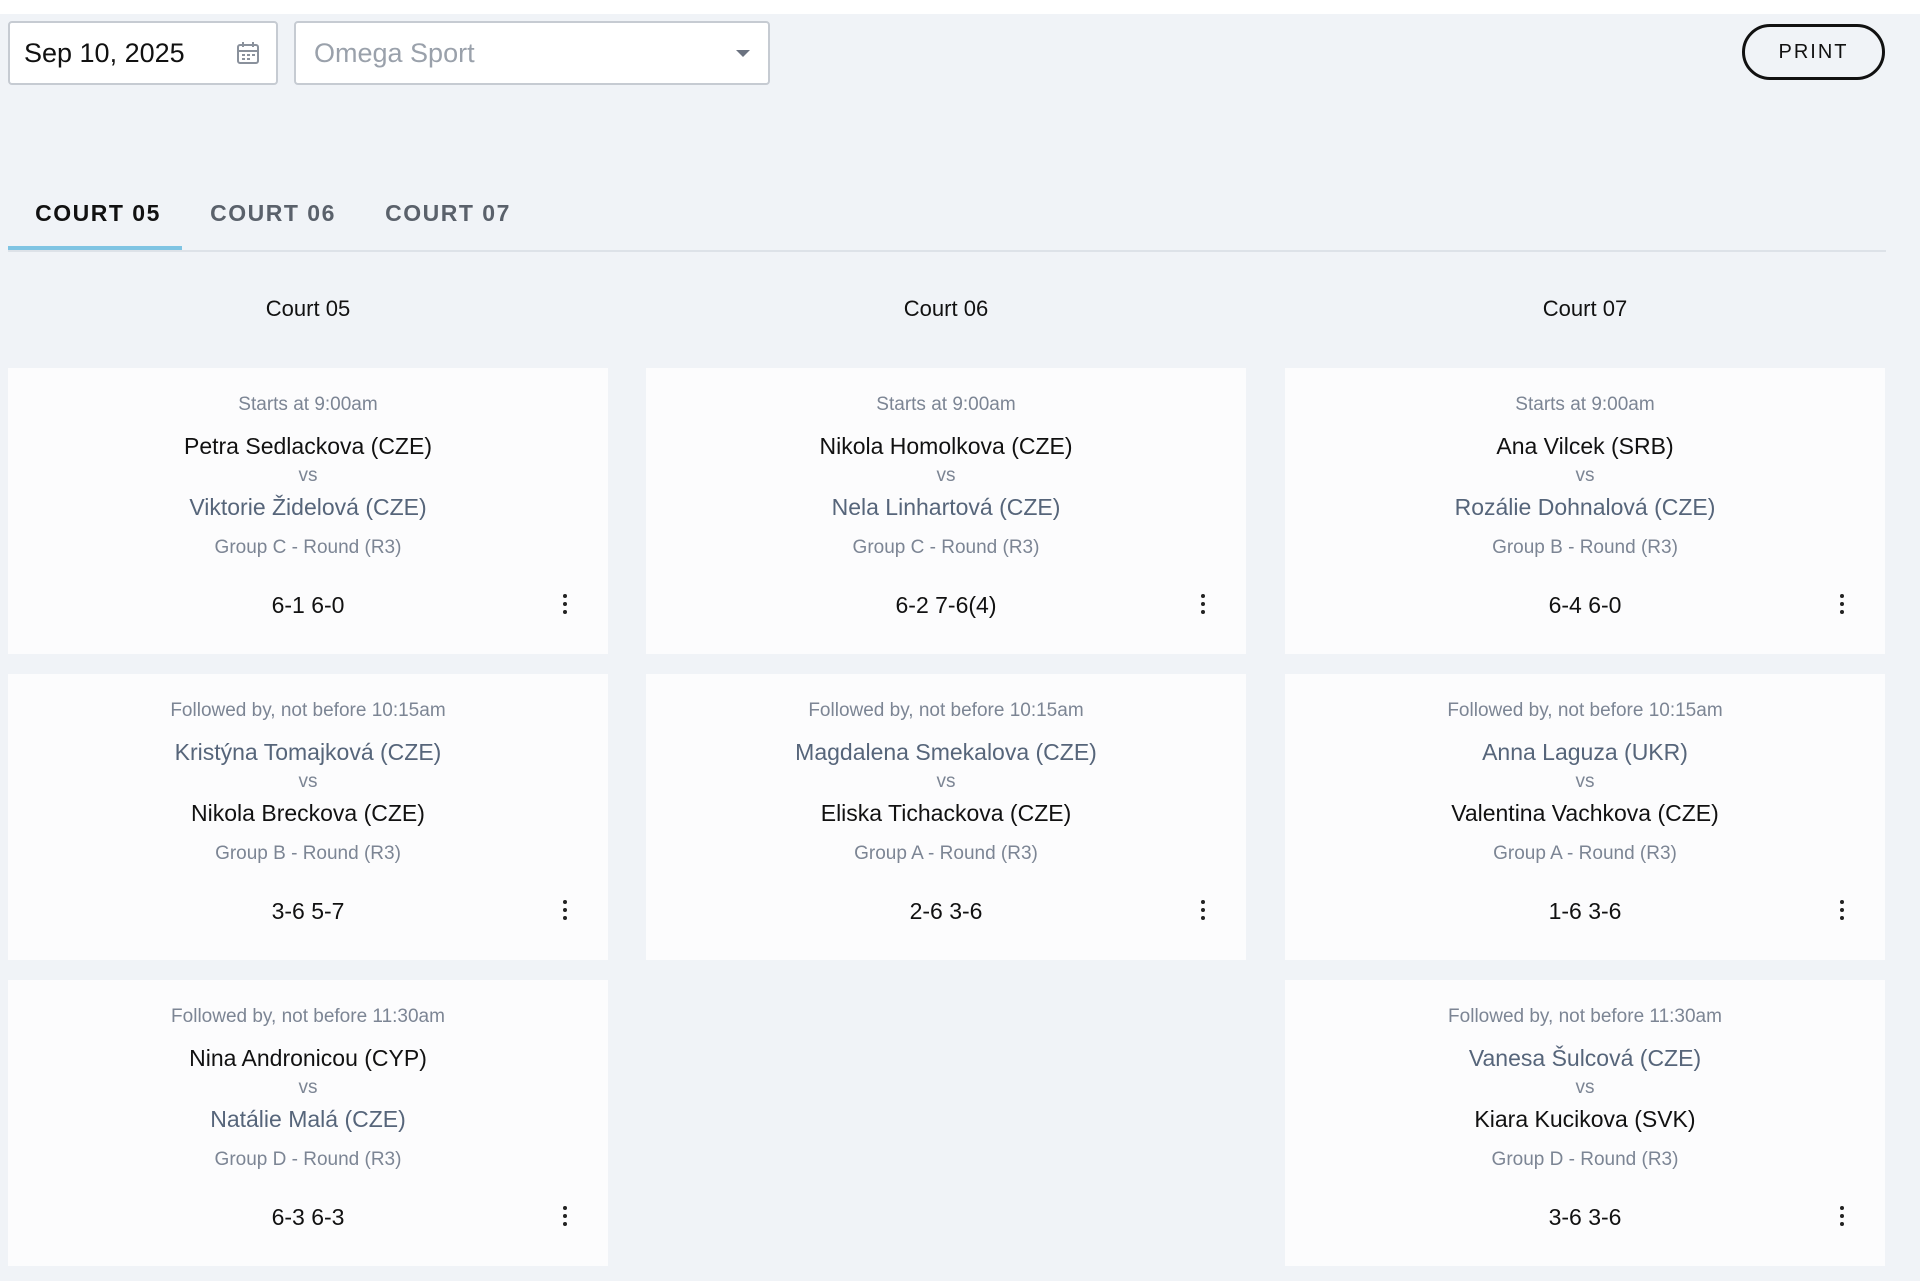 This screenshot has width=1920, height=1281. What do you see at coordinates (248, 53) in the screenshot?
I see `calendar-icon` at bounding box center [248, 53].